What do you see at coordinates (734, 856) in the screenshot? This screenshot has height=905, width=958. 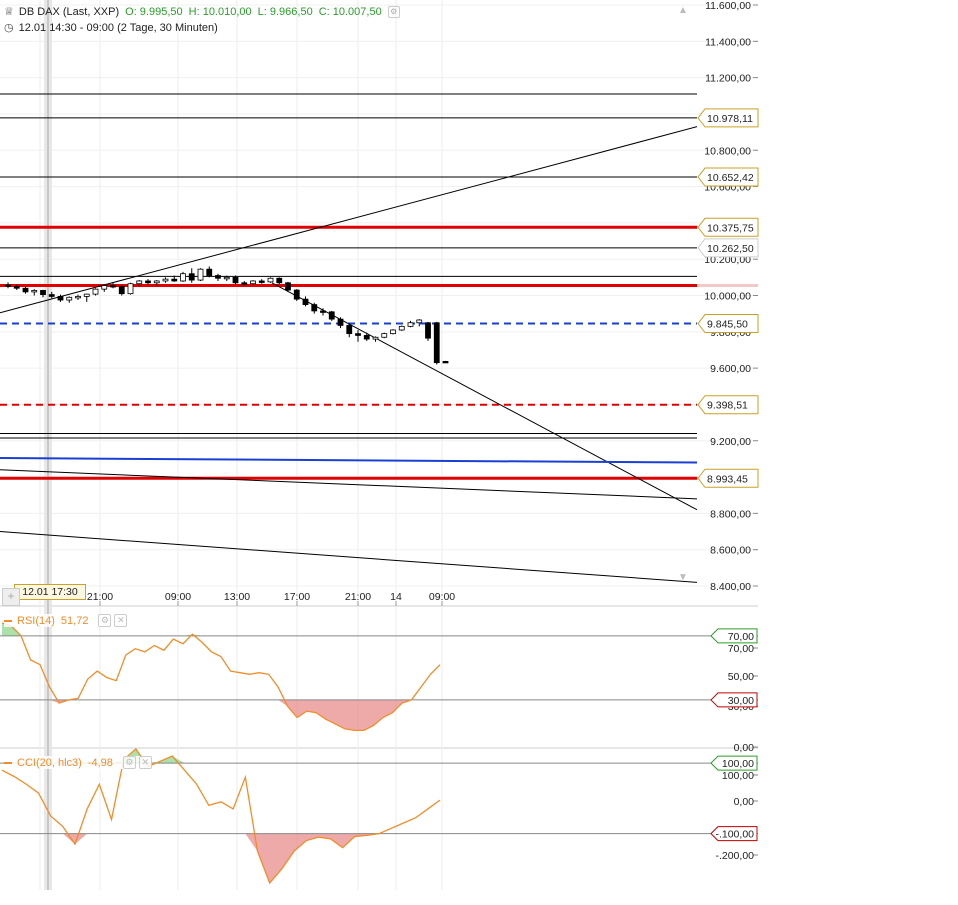 I see `cci-axis-label: -.200,00` at bounding box center [734, 856].